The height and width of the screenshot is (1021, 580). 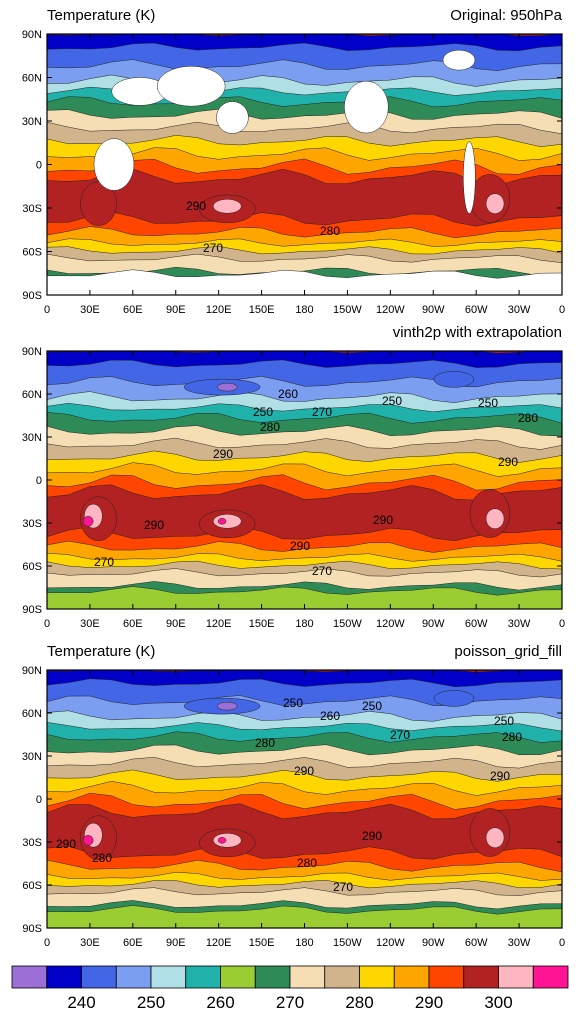 I want to click on panel-3-title-left: Temperature (K), so click(x=101, y=651).